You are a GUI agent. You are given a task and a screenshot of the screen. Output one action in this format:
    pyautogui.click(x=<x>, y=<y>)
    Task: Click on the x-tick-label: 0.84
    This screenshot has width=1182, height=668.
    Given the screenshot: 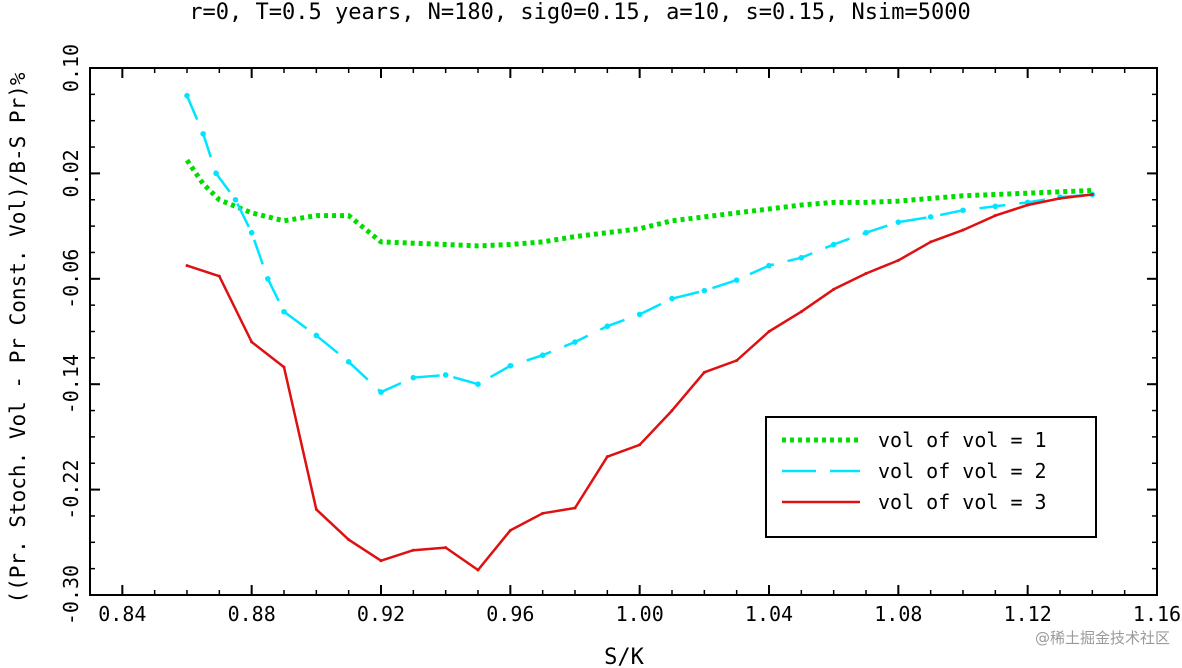 What is the action you would take?
    pyautogui.click(x=122, y=614)
    